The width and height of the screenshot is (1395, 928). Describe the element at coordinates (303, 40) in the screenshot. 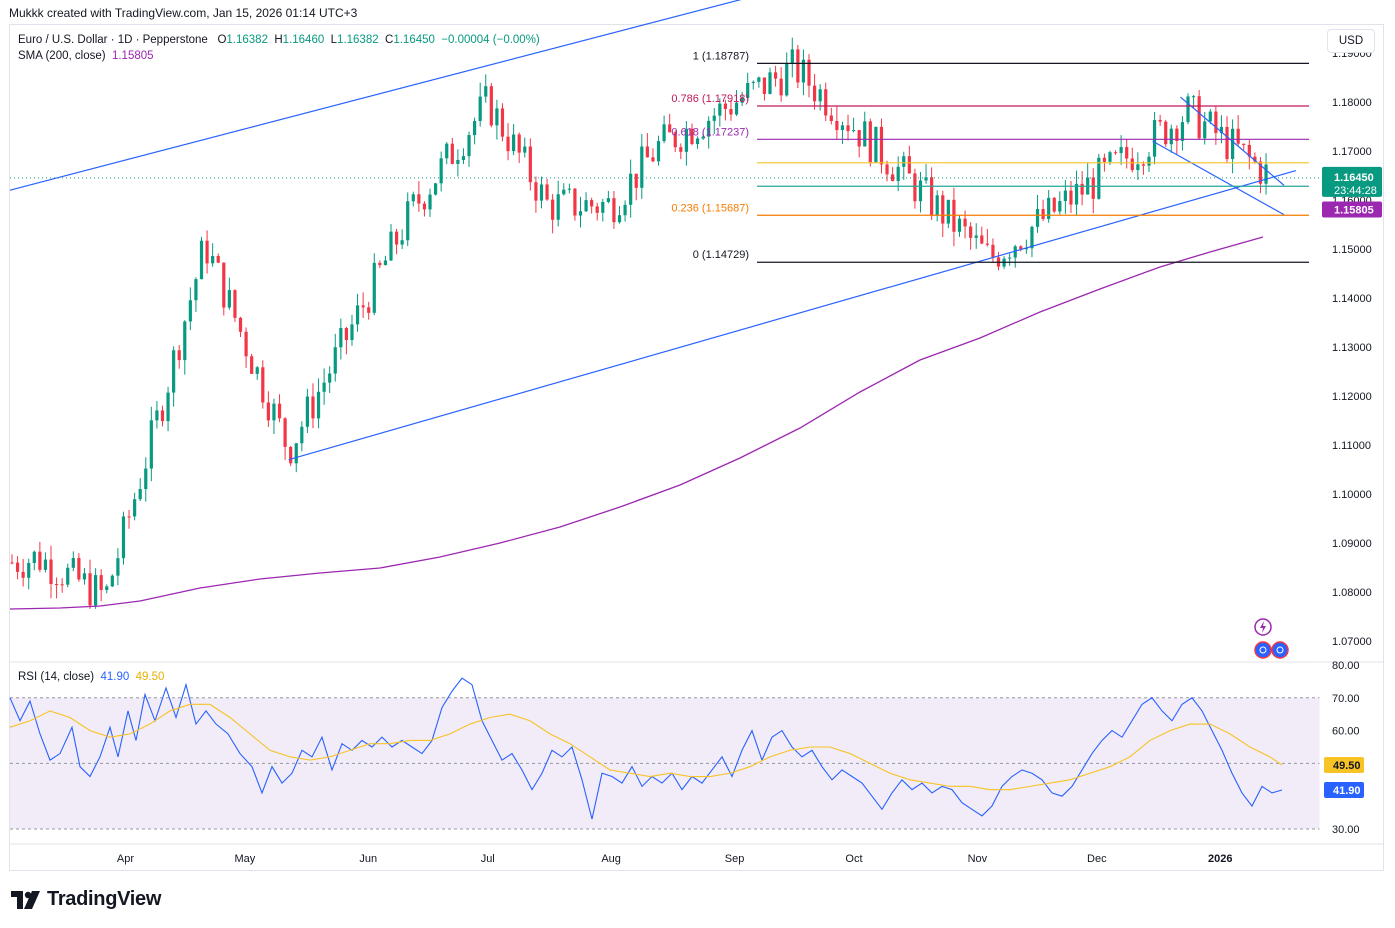

I see `high-value: 1.16460` at that location.